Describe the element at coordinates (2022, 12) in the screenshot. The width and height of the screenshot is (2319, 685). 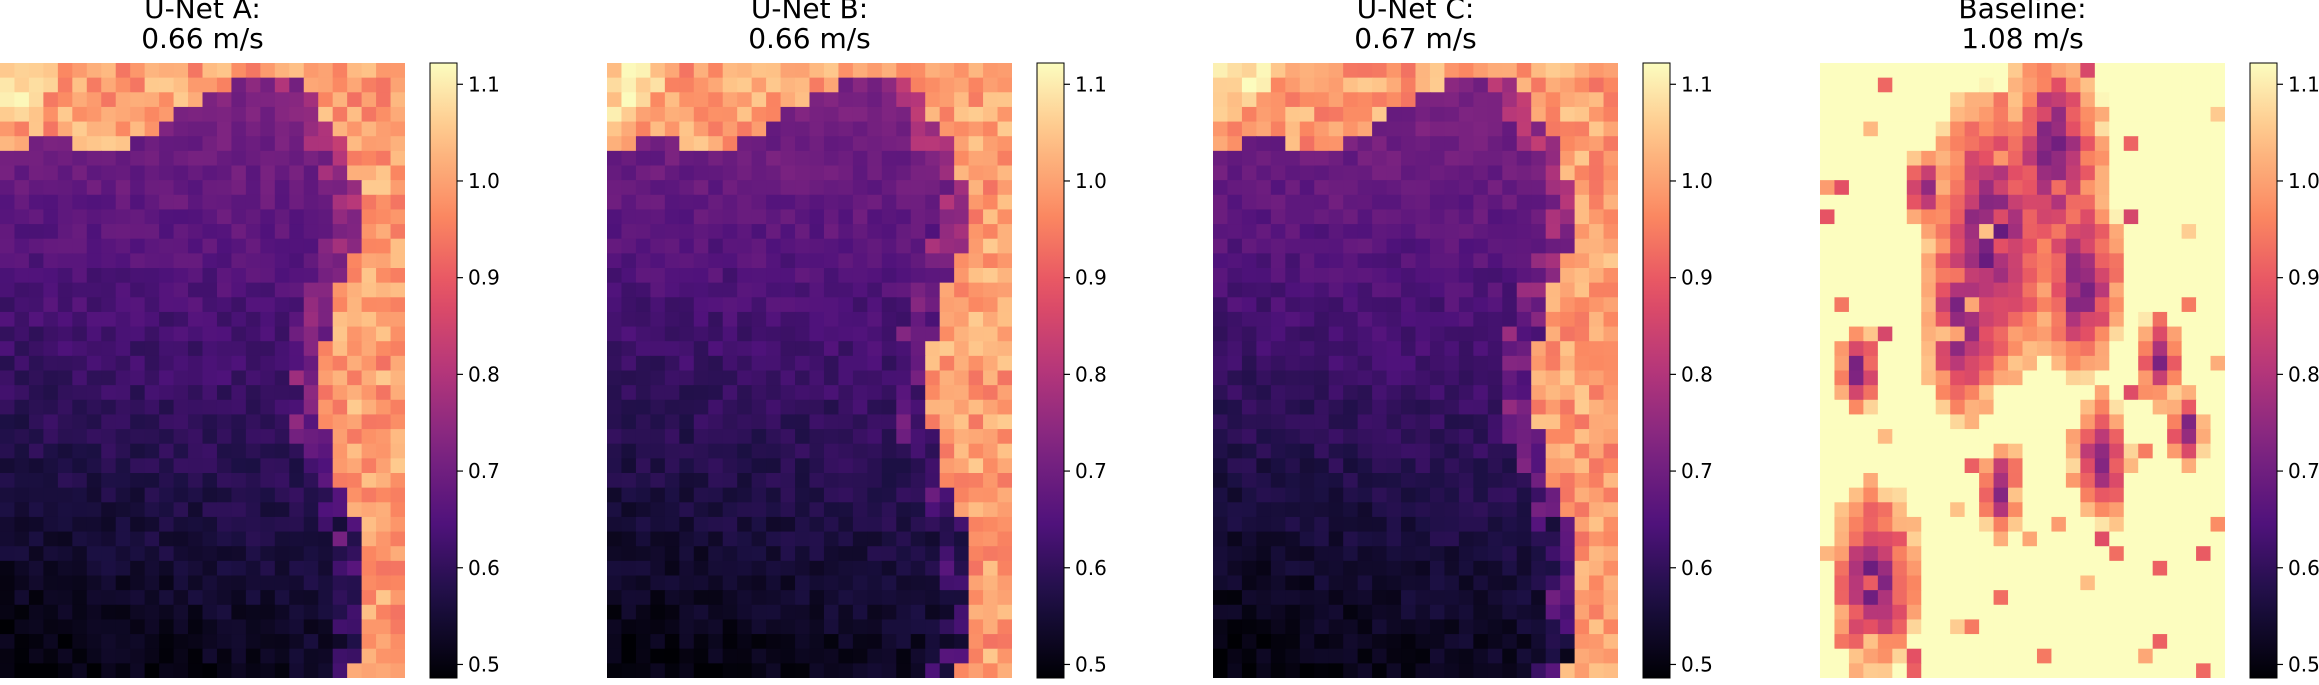
I see `chart-title-line1: Baseline:` at that location.